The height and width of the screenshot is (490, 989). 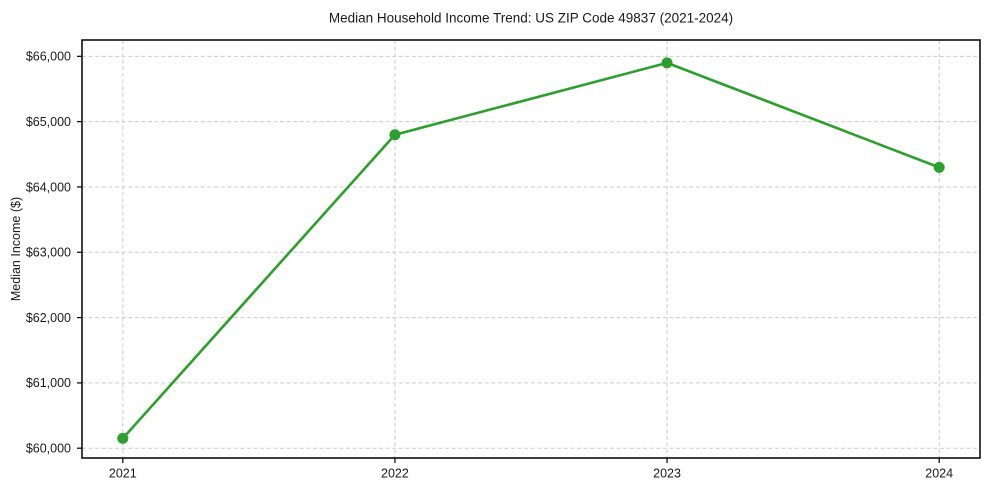 What do you see at coordinates (48, 318) in the screenshot?
I see `y-tick-label: $62,000` at bounding box center [48, 318].